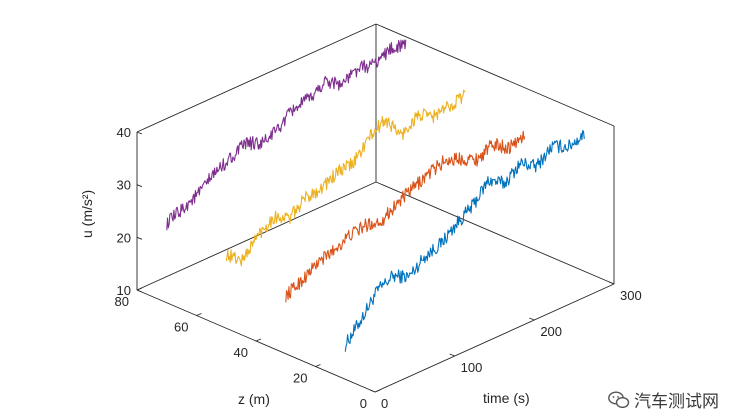 The height and width of the screenshot is (420, 731). Describe the element at coordinates (124, 237) in the screenshot. I see `z-tick-label: 20` at that location.